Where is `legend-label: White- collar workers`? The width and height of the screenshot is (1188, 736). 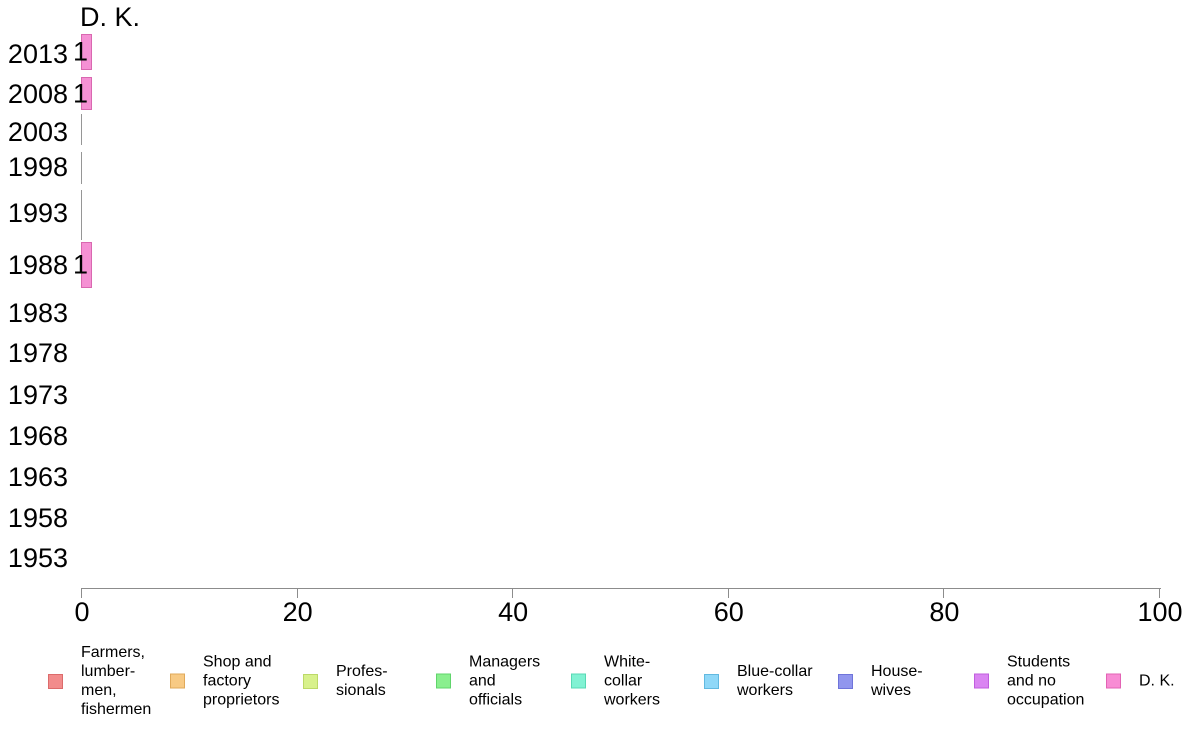
legend-label: White- collar workers is located at coordinates (632, 681).